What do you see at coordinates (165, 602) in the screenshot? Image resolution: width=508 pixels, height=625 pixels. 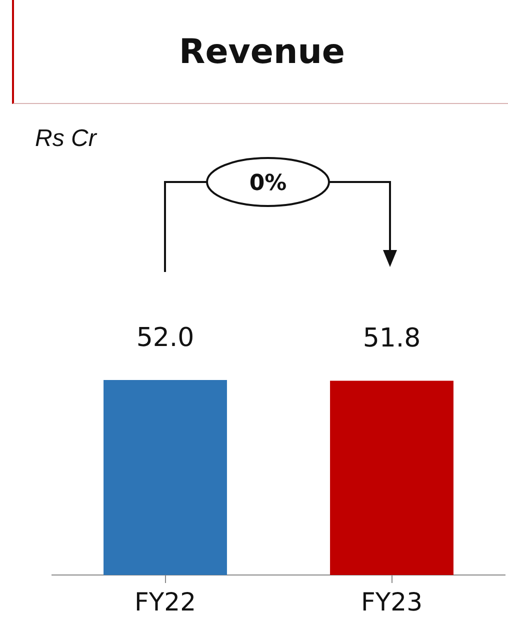 I see `x-tick-label: FY22` at bounding box center [165, 602].